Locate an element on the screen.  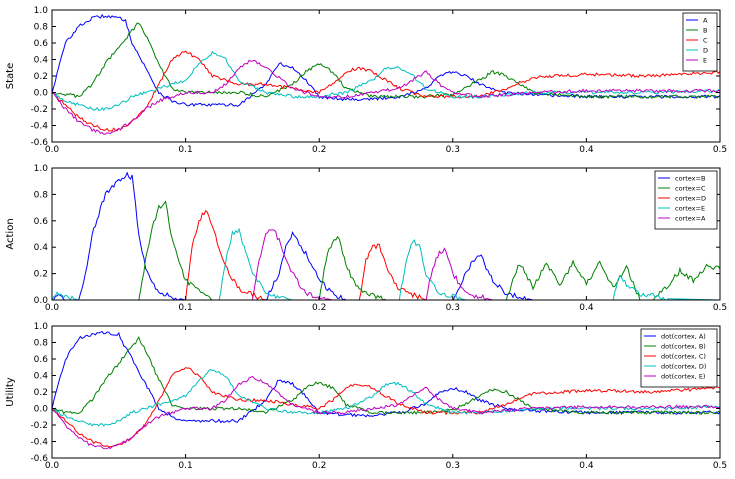
legend-label: dot(cortex, B) is located at coordinates (683, 347).